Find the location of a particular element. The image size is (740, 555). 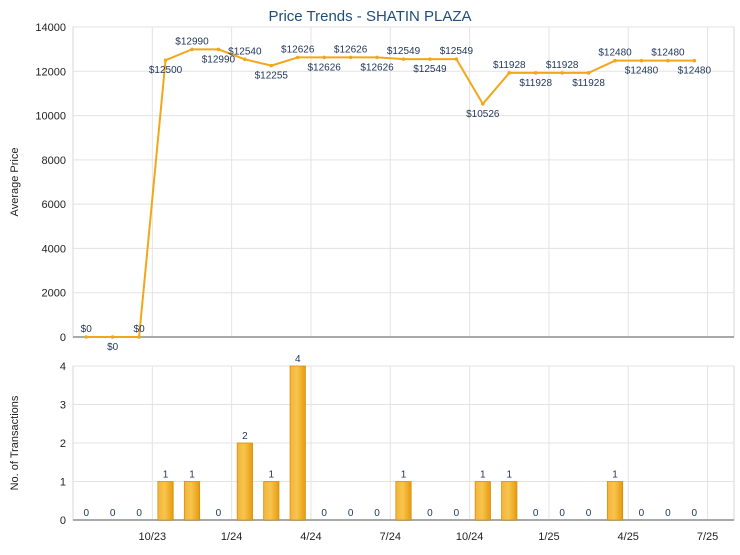

price-y-tick-3: 6000 is located at coordinates (54, 205).